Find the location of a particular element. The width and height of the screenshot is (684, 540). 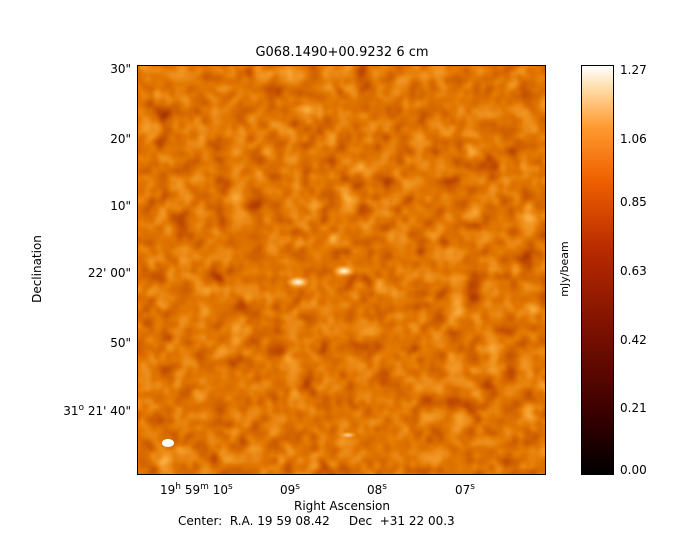

plot-title: G068.1490+00.9232 6 cm is located at coordinates (342, 52).